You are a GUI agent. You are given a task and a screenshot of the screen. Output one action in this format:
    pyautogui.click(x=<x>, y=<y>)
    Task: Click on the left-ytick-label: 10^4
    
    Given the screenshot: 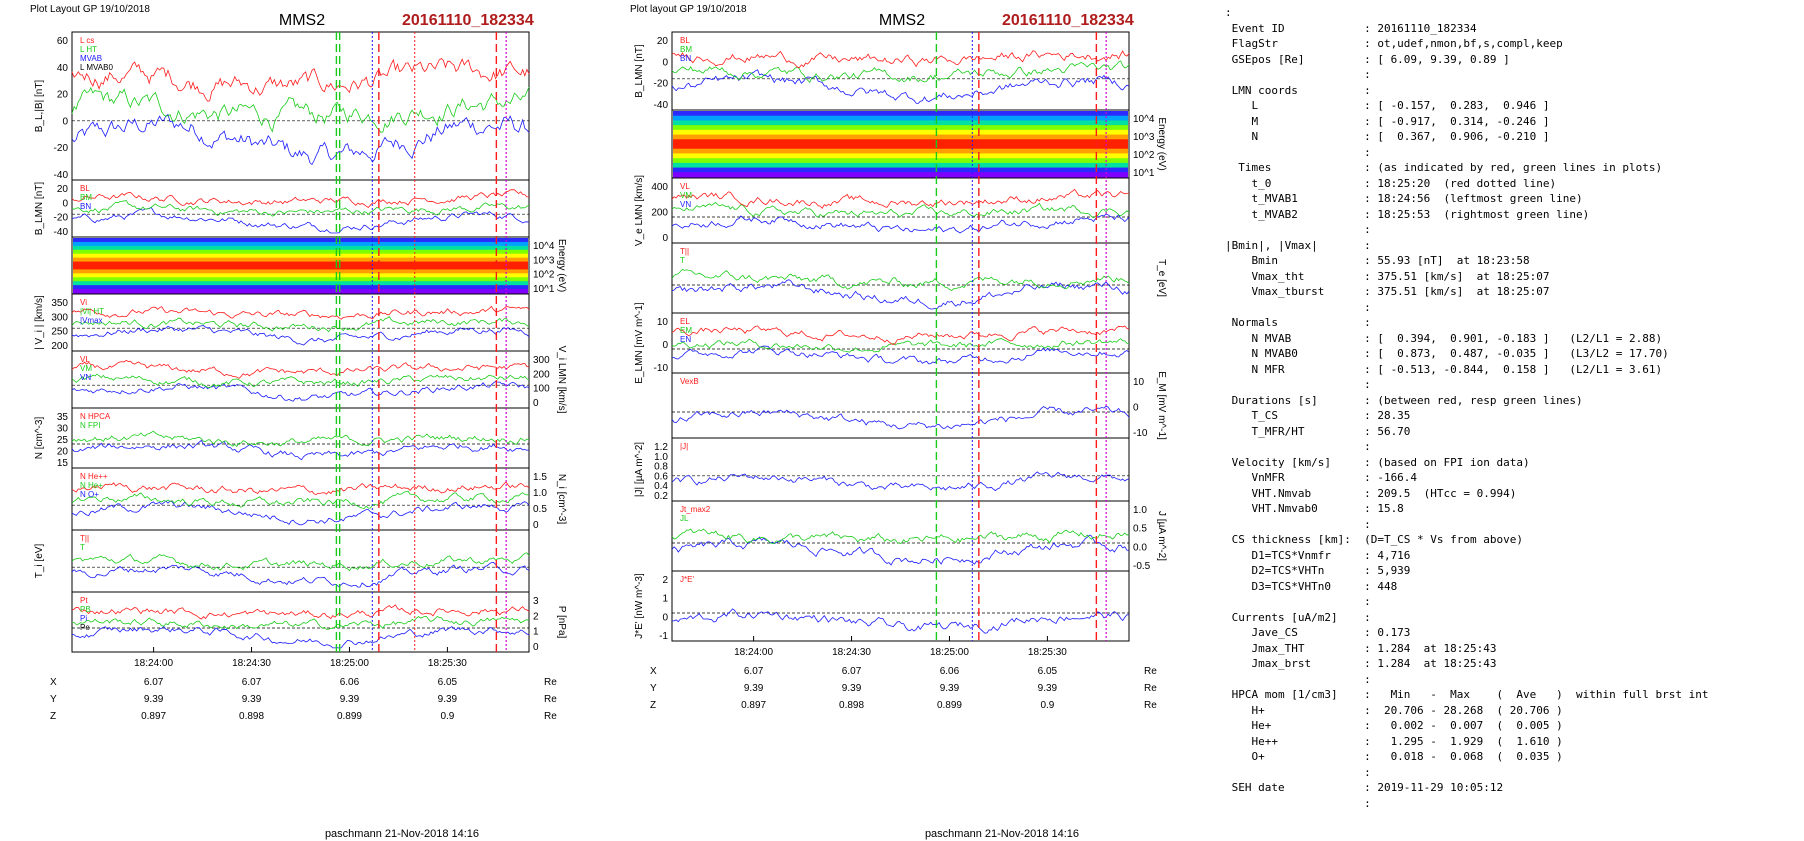 What is the action you would take?
    pyautogui.click(x=544, y=246)
    